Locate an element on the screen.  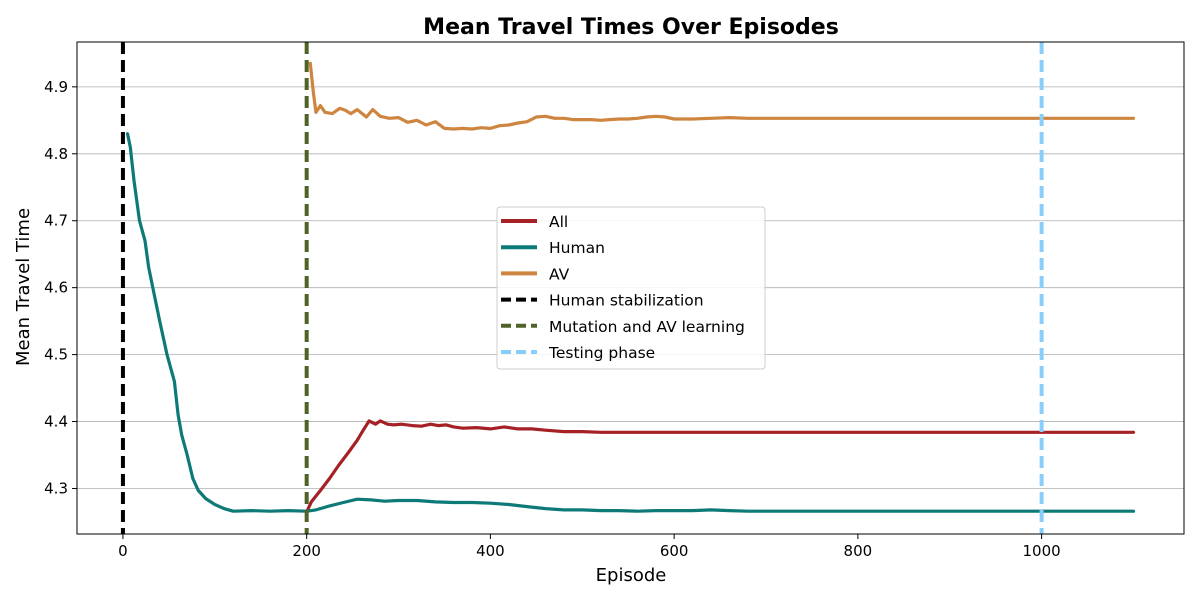
legend-label: All is located at coordinates (558, 222).